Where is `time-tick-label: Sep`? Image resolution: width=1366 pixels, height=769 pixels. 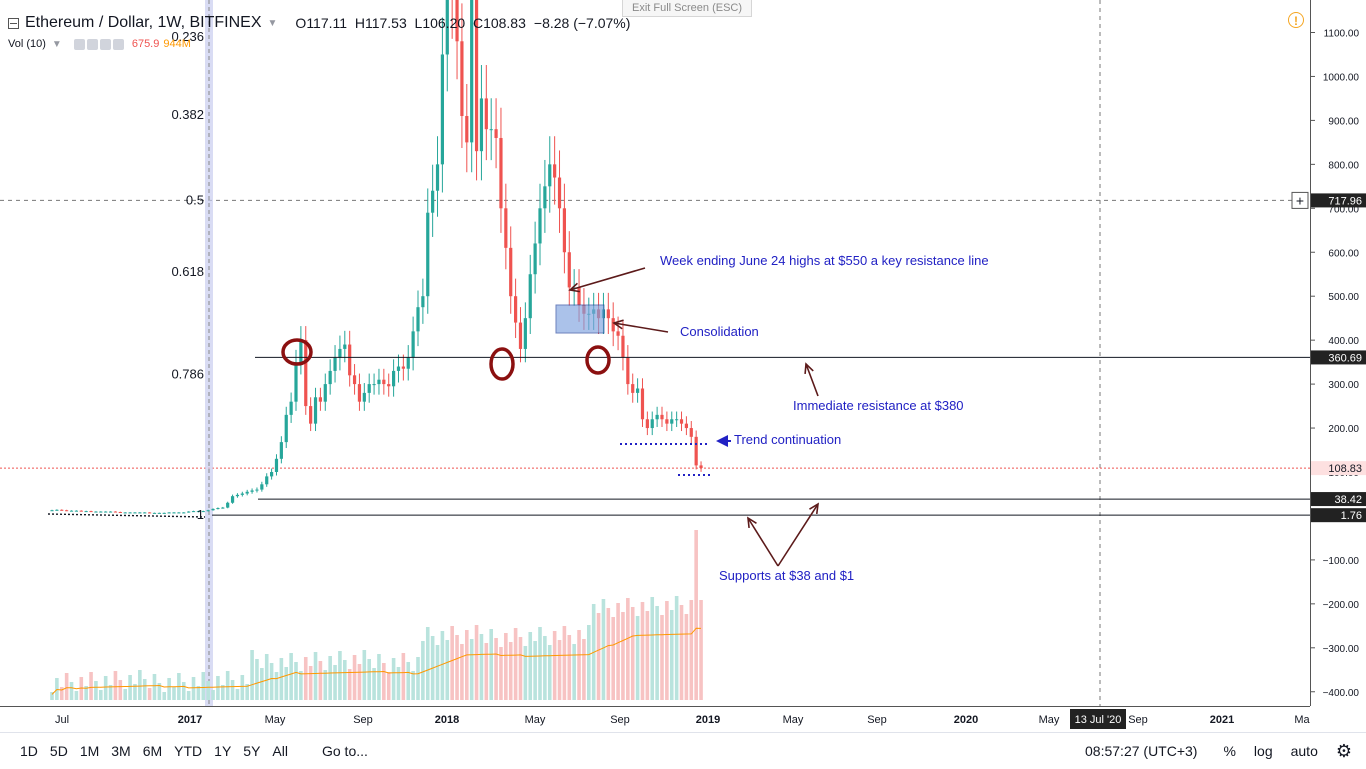 time-tick-label: Sep is located at coordinates (877, 720).